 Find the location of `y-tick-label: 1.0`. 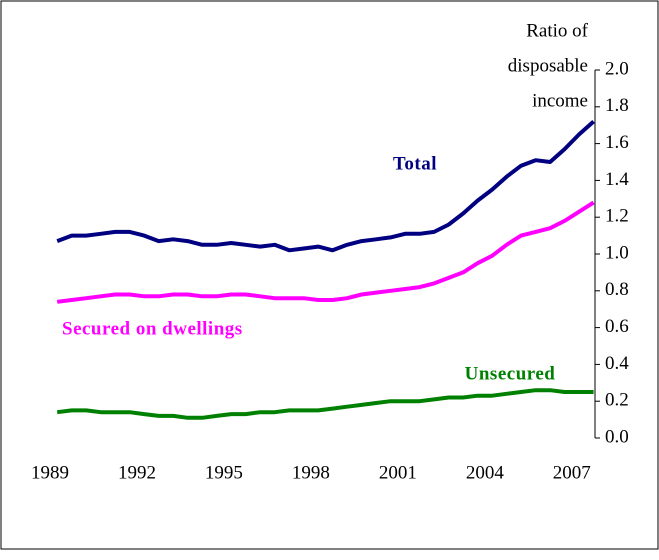

y-tick-label: 1.0 is located at coordinates (617, 252).